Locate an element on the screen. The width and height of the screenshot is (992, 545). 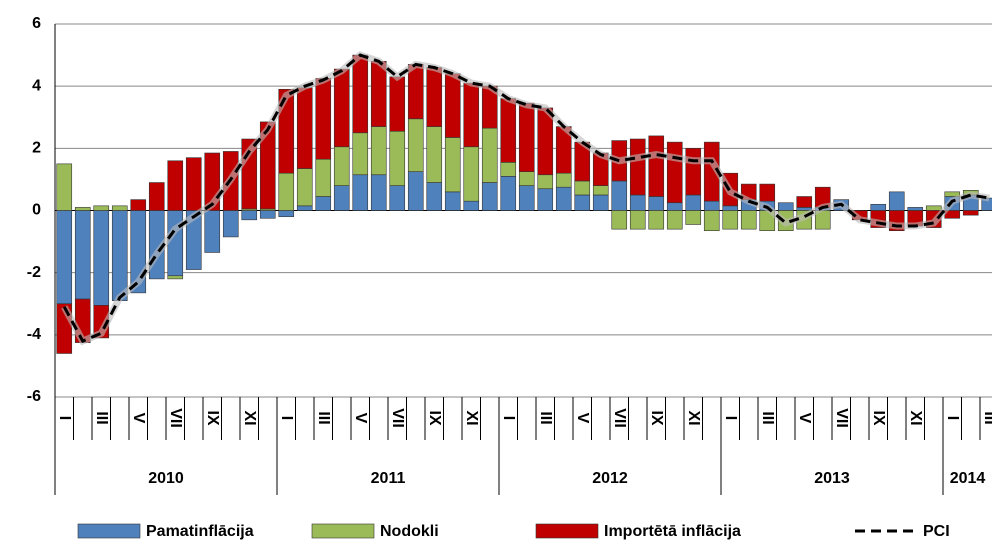
y-tick-label: 4 is located at coordinates (36, 85).